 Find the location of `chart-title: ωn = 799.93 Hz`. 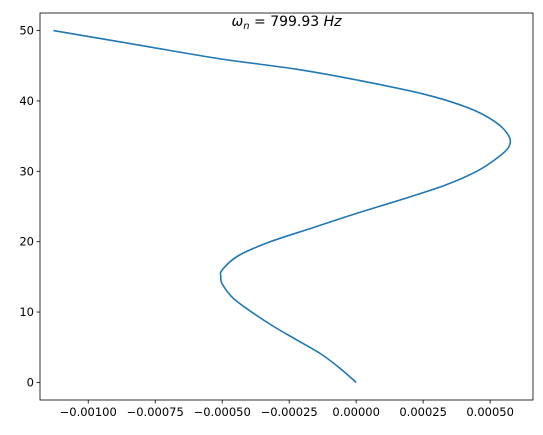

chart-title: ωn = 799.93 Hz is located at coordinates (286, 23).